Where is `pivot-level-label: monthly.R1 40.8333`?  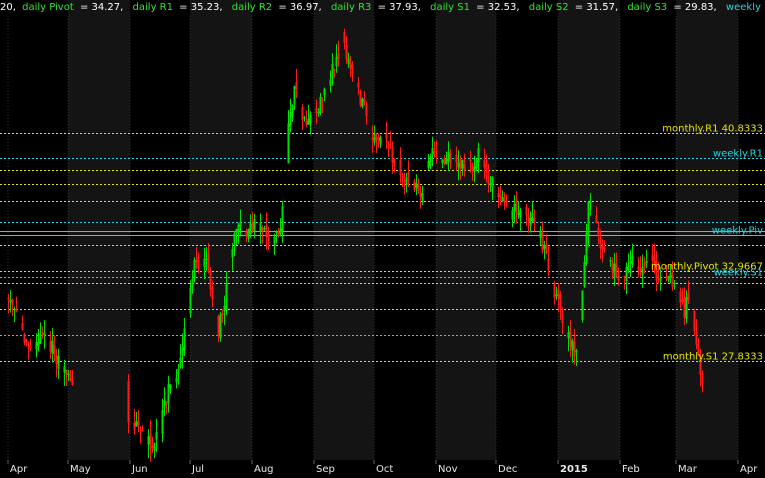 pivot-level-label: monthly.R1 40.8333 is located at coordinates (712, 129).